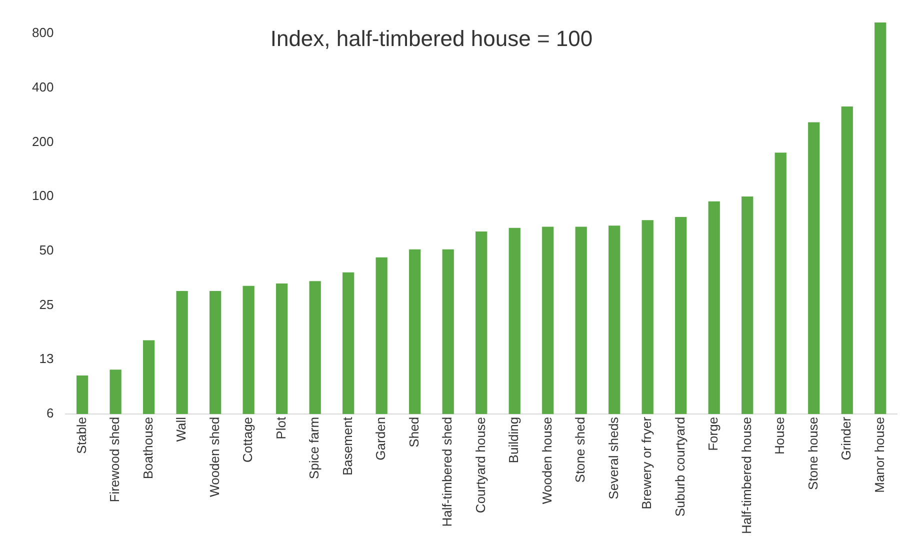  Describe the element at coordinates (812, 453) in the screenshot. I see `x-tick-label: Stone house` at that location.